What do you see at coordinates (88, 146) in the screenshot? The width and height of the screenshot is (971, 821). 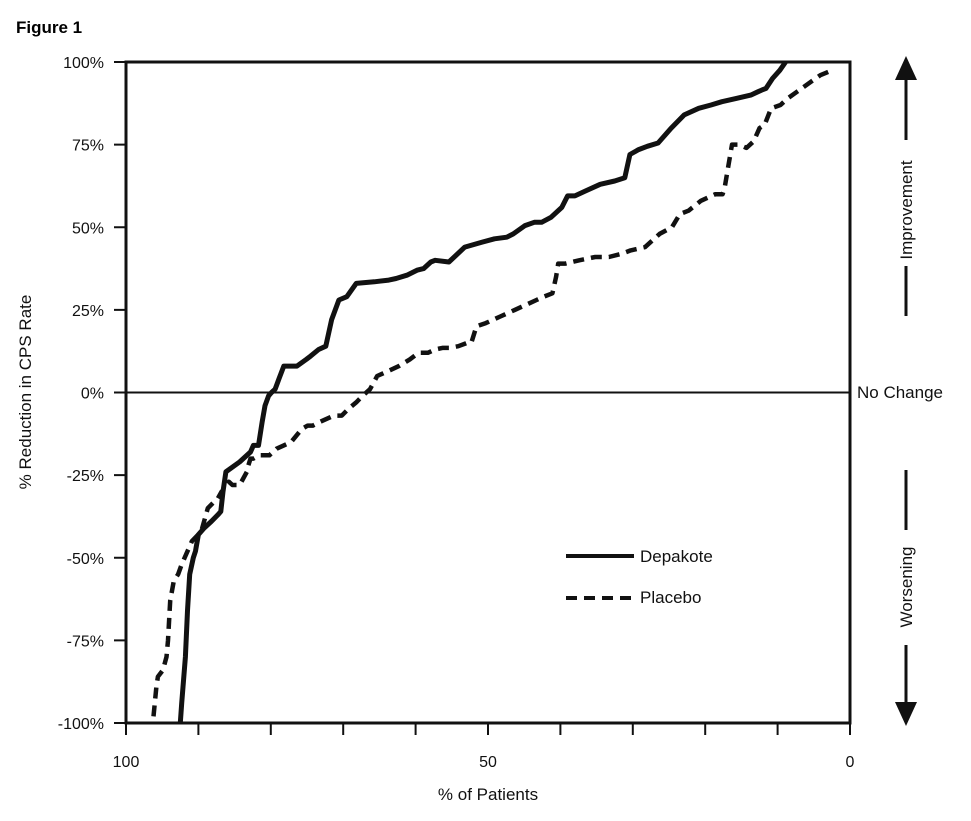 I see `y-tick-label: 75%` at bounding box center [88, 146].